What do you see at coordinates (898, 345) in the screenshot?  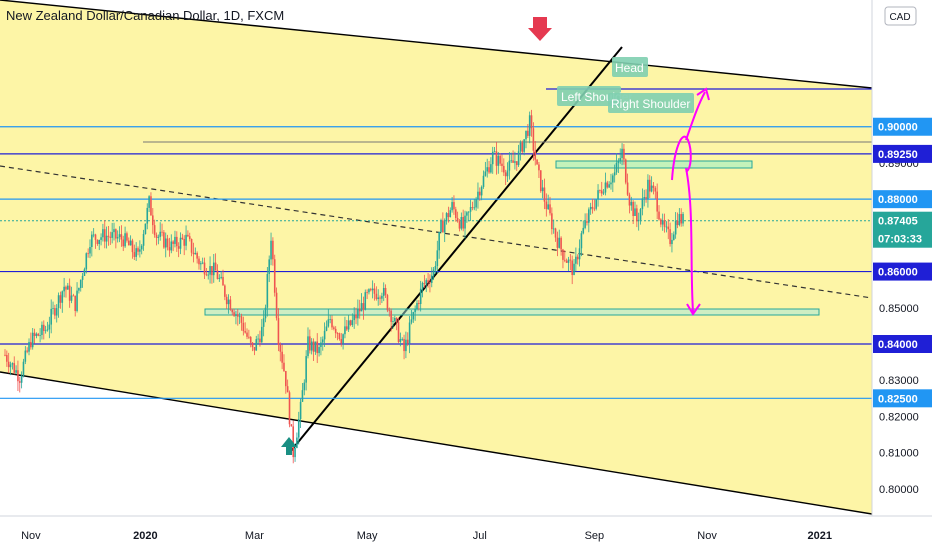 I see `level-tag-4: 0.84000` at bounding box center [898, 345].